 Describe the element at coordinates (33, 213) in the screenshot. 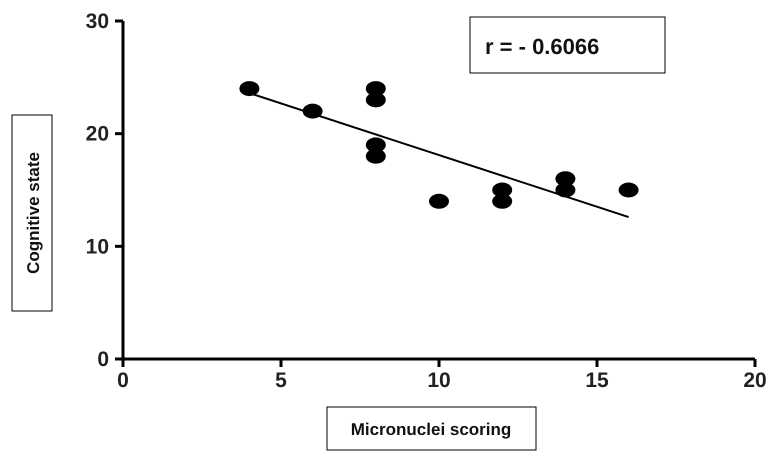

I see `y-axis-title: Cognitive state` at that location.